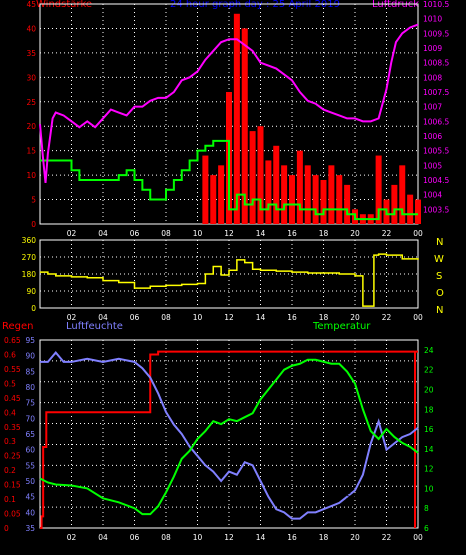  I want to click on humidity-ytick-65: 65, so click(30, 434).